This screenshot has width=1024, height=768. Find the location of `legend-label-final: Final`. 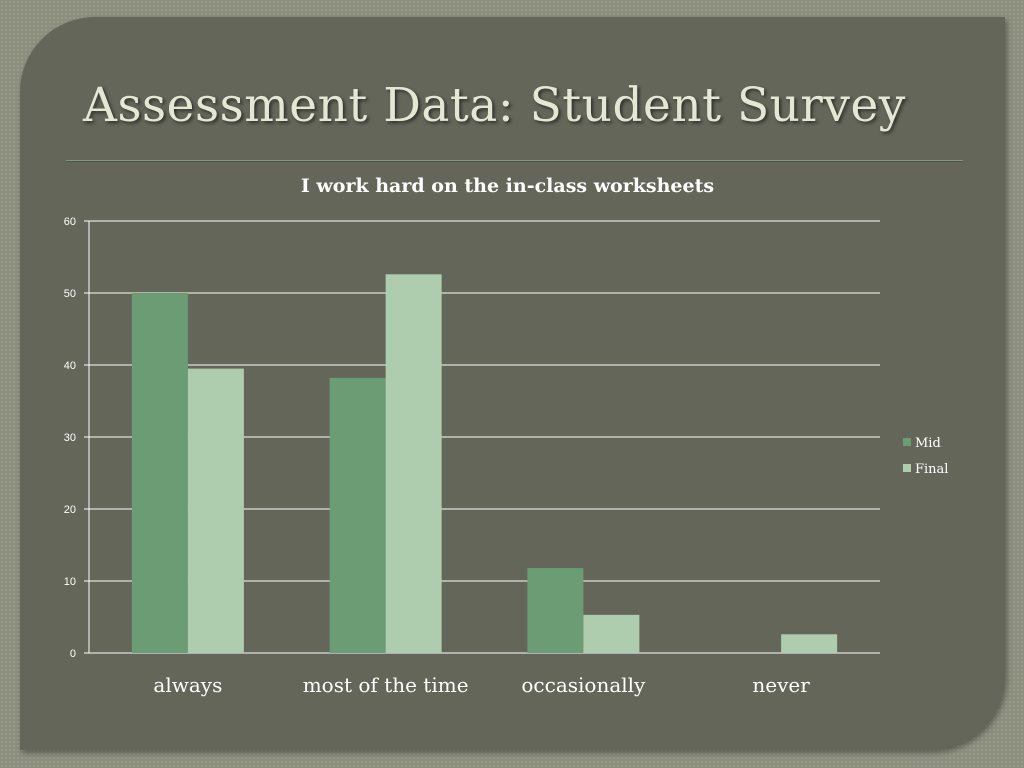

legend-label-final: Final is located at coordinates (931, 469).